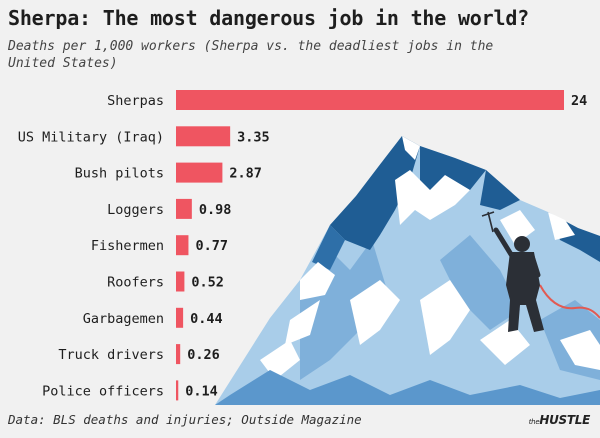  Describe the element at coordinates (370, 100) in the screenshot. I see `bar-sherpas` at that location.